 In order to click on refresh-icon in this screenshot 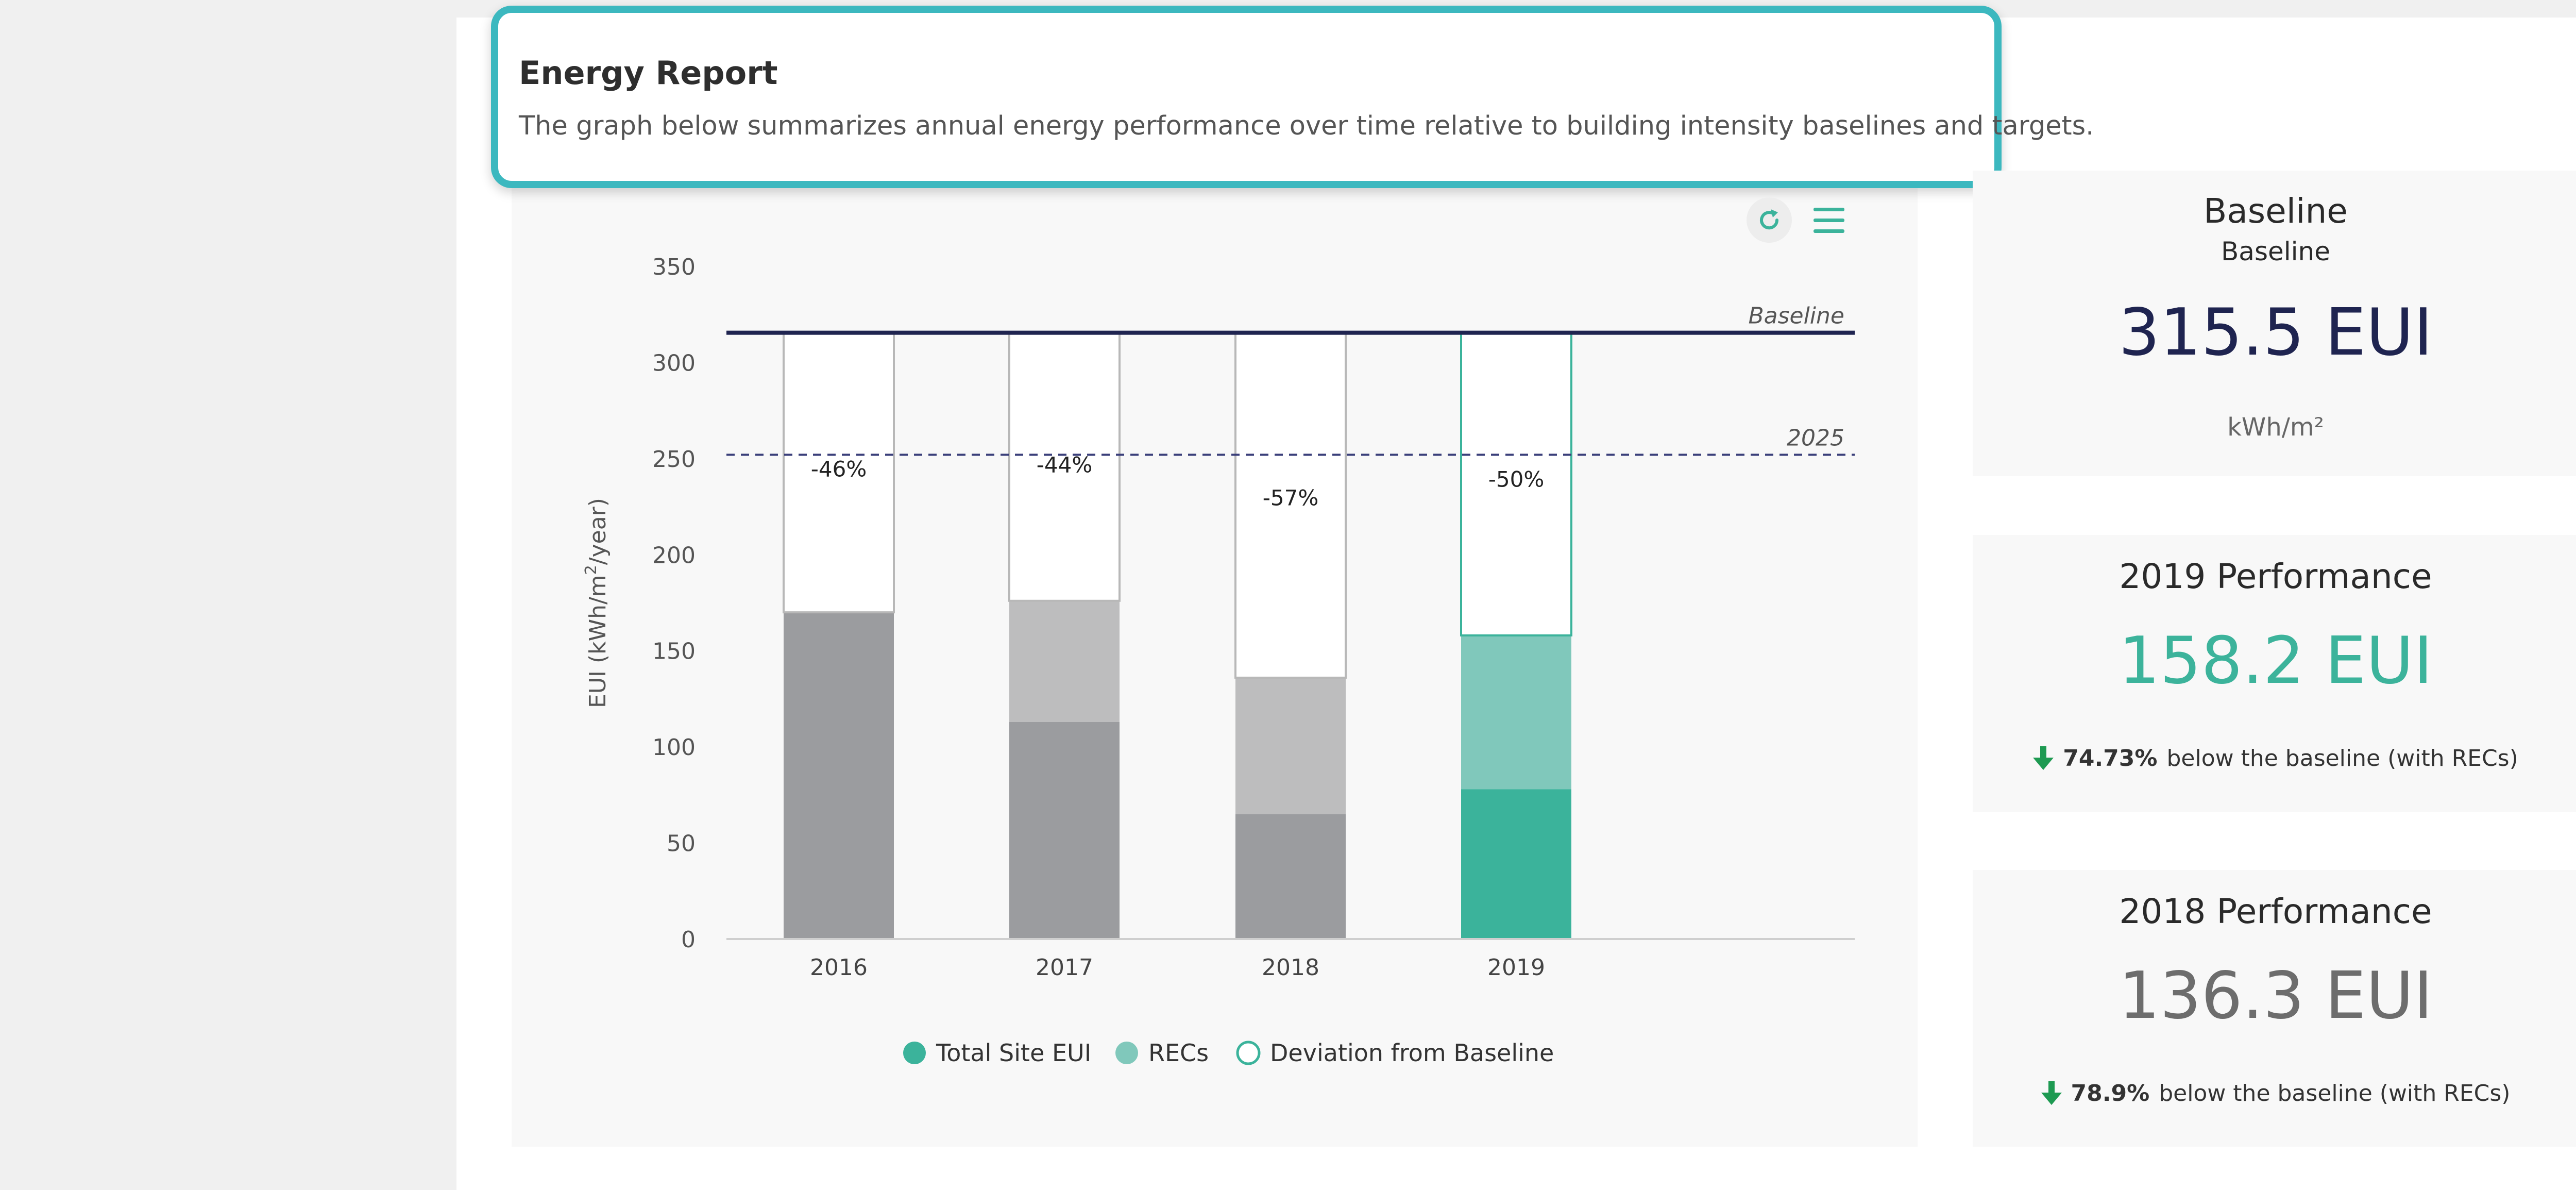, I will do `click(1769, 219)`.